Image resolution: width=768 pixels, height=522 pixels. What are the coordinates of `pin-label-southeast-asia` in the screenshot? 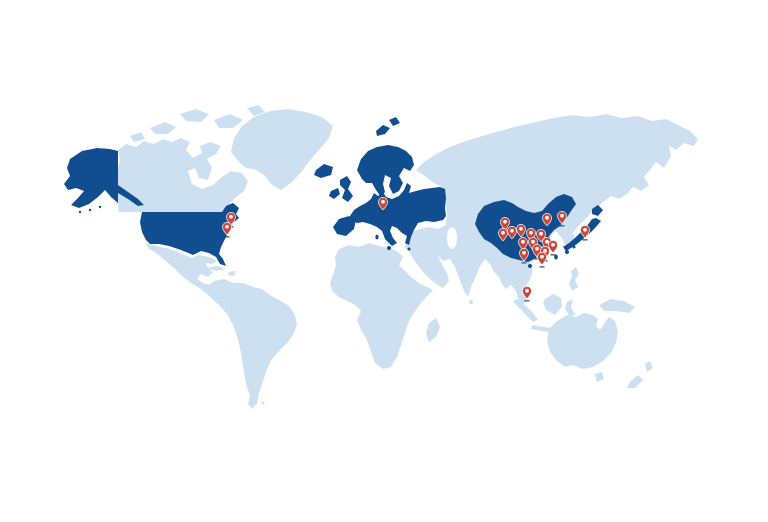 It's located at (527, 301).